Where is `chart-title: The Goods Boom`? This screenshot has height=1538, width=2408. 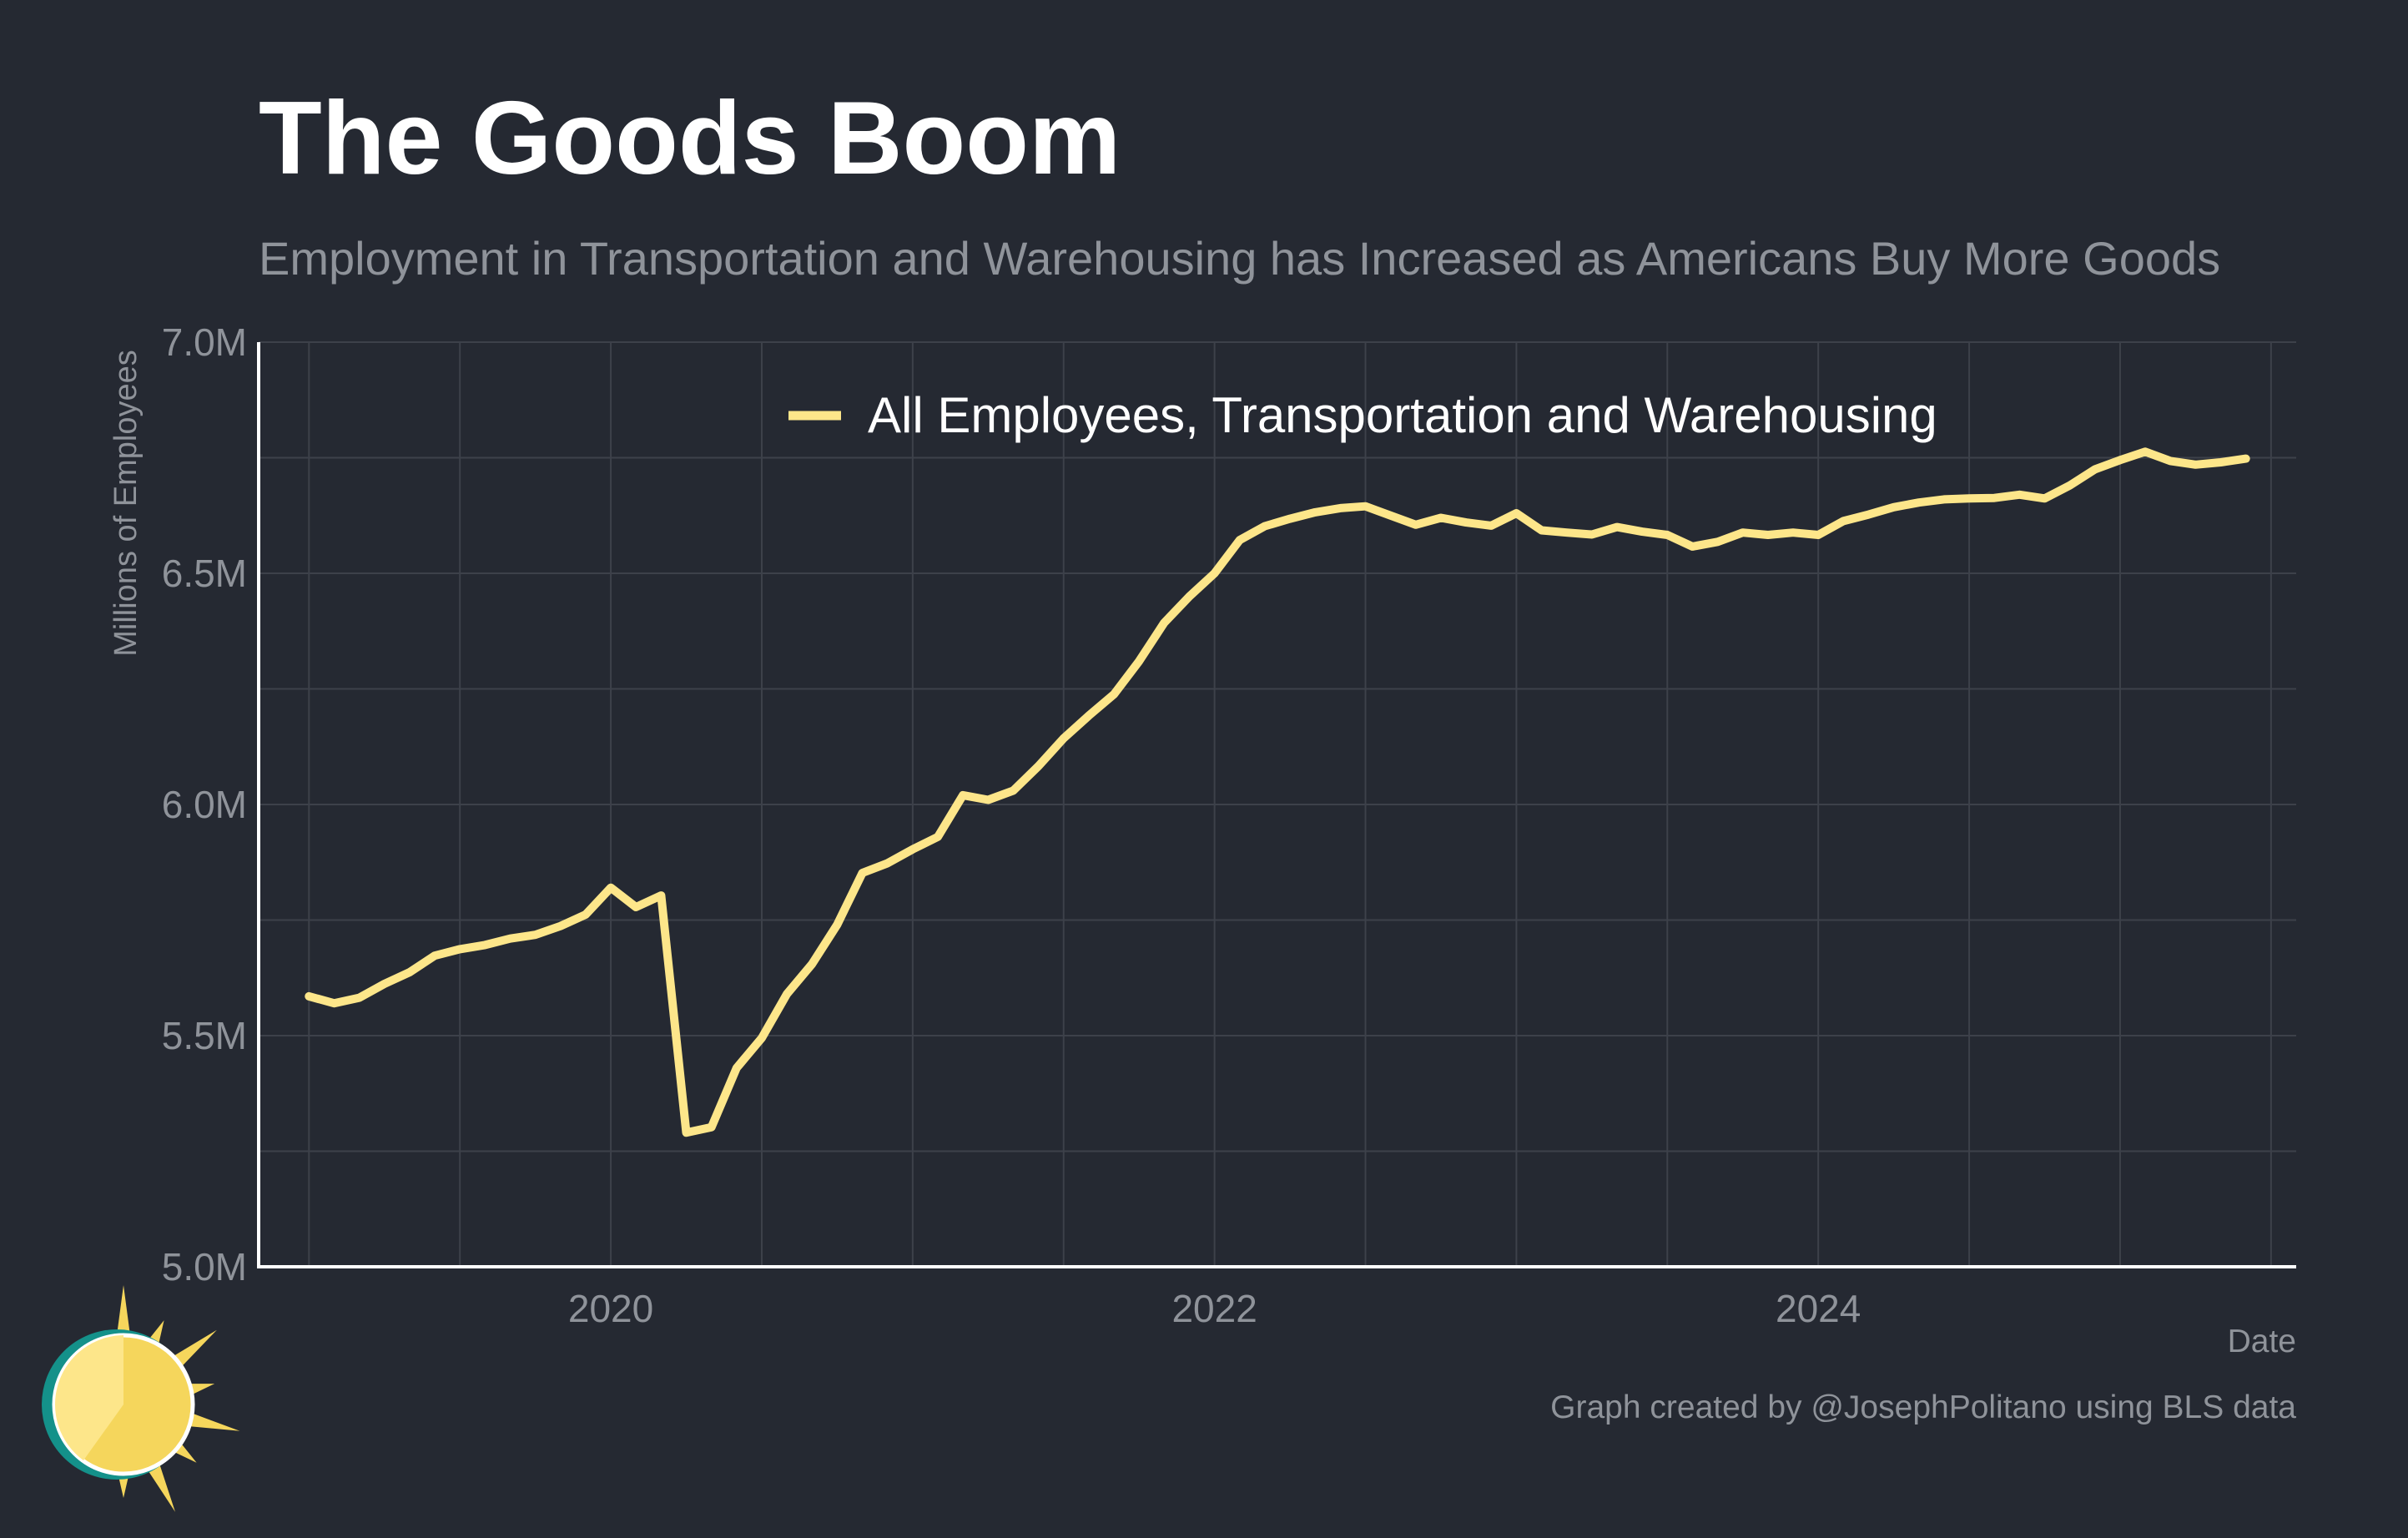 chart-title: The Goods Boom is located at coordinates (690, 138).